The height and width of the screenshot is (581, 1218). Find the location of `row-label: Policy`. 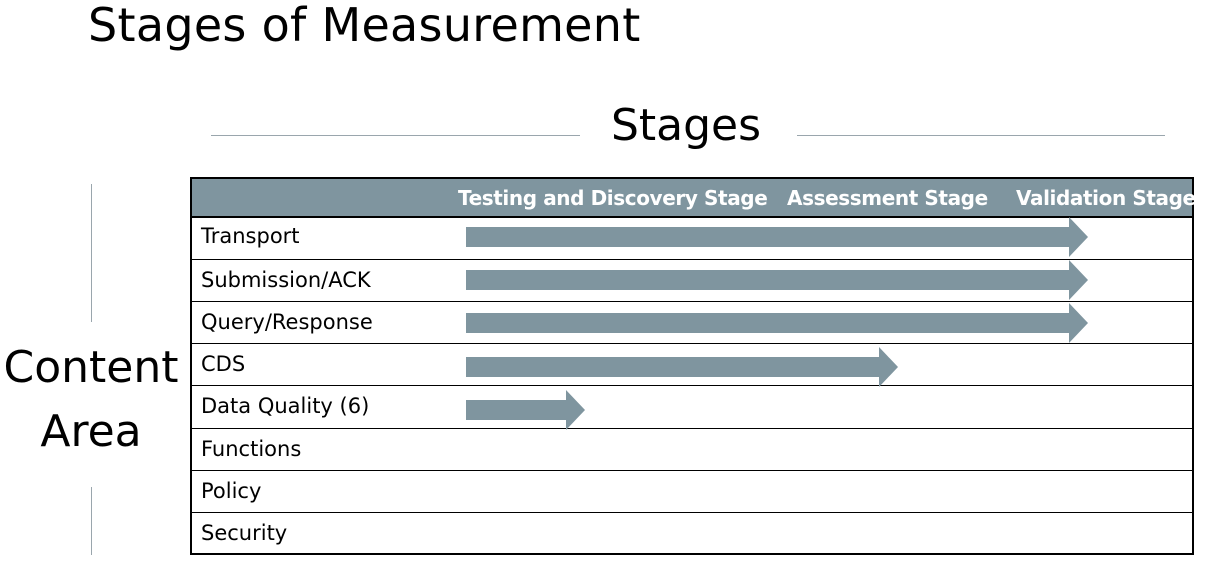

row-label: Policy is located at coordinates (231, 491).